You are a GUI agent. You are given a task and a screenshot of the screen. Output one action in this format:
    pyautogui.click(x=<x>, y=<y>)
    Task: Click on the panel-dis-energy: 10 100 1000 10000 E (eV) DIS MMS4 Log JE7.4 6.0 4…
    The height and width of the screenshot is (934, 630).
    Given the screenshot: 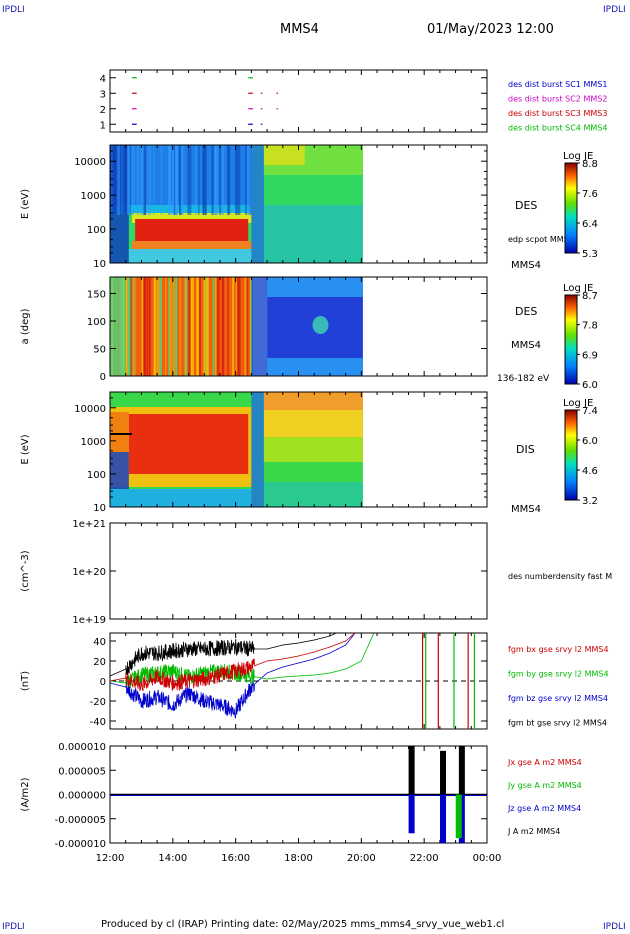 What is the action you would take?
    pyautogui.click(x=309, y=453)
    